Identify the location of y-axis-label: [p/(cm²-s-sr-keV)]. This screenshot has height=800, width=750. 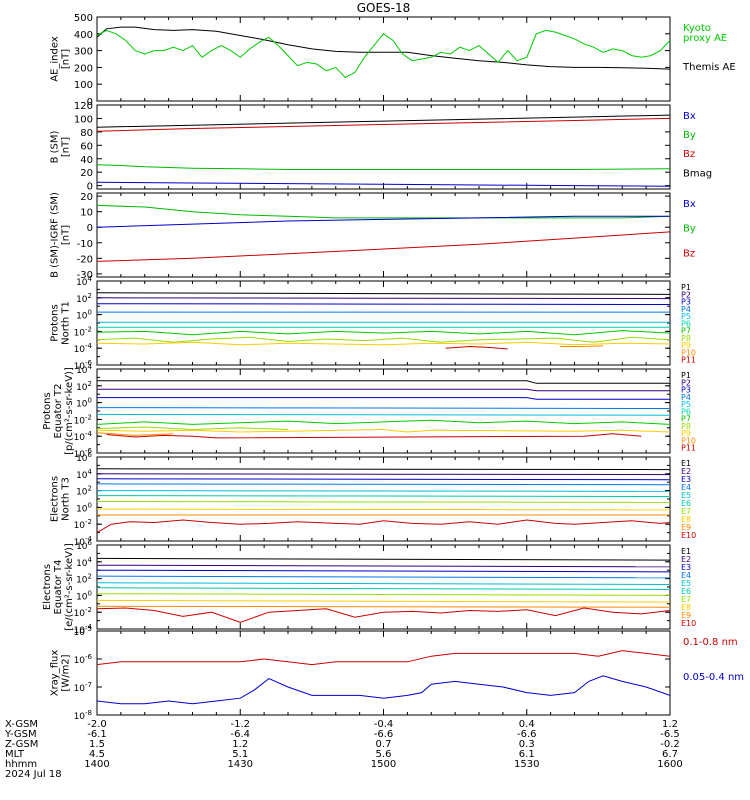
(69, 411).